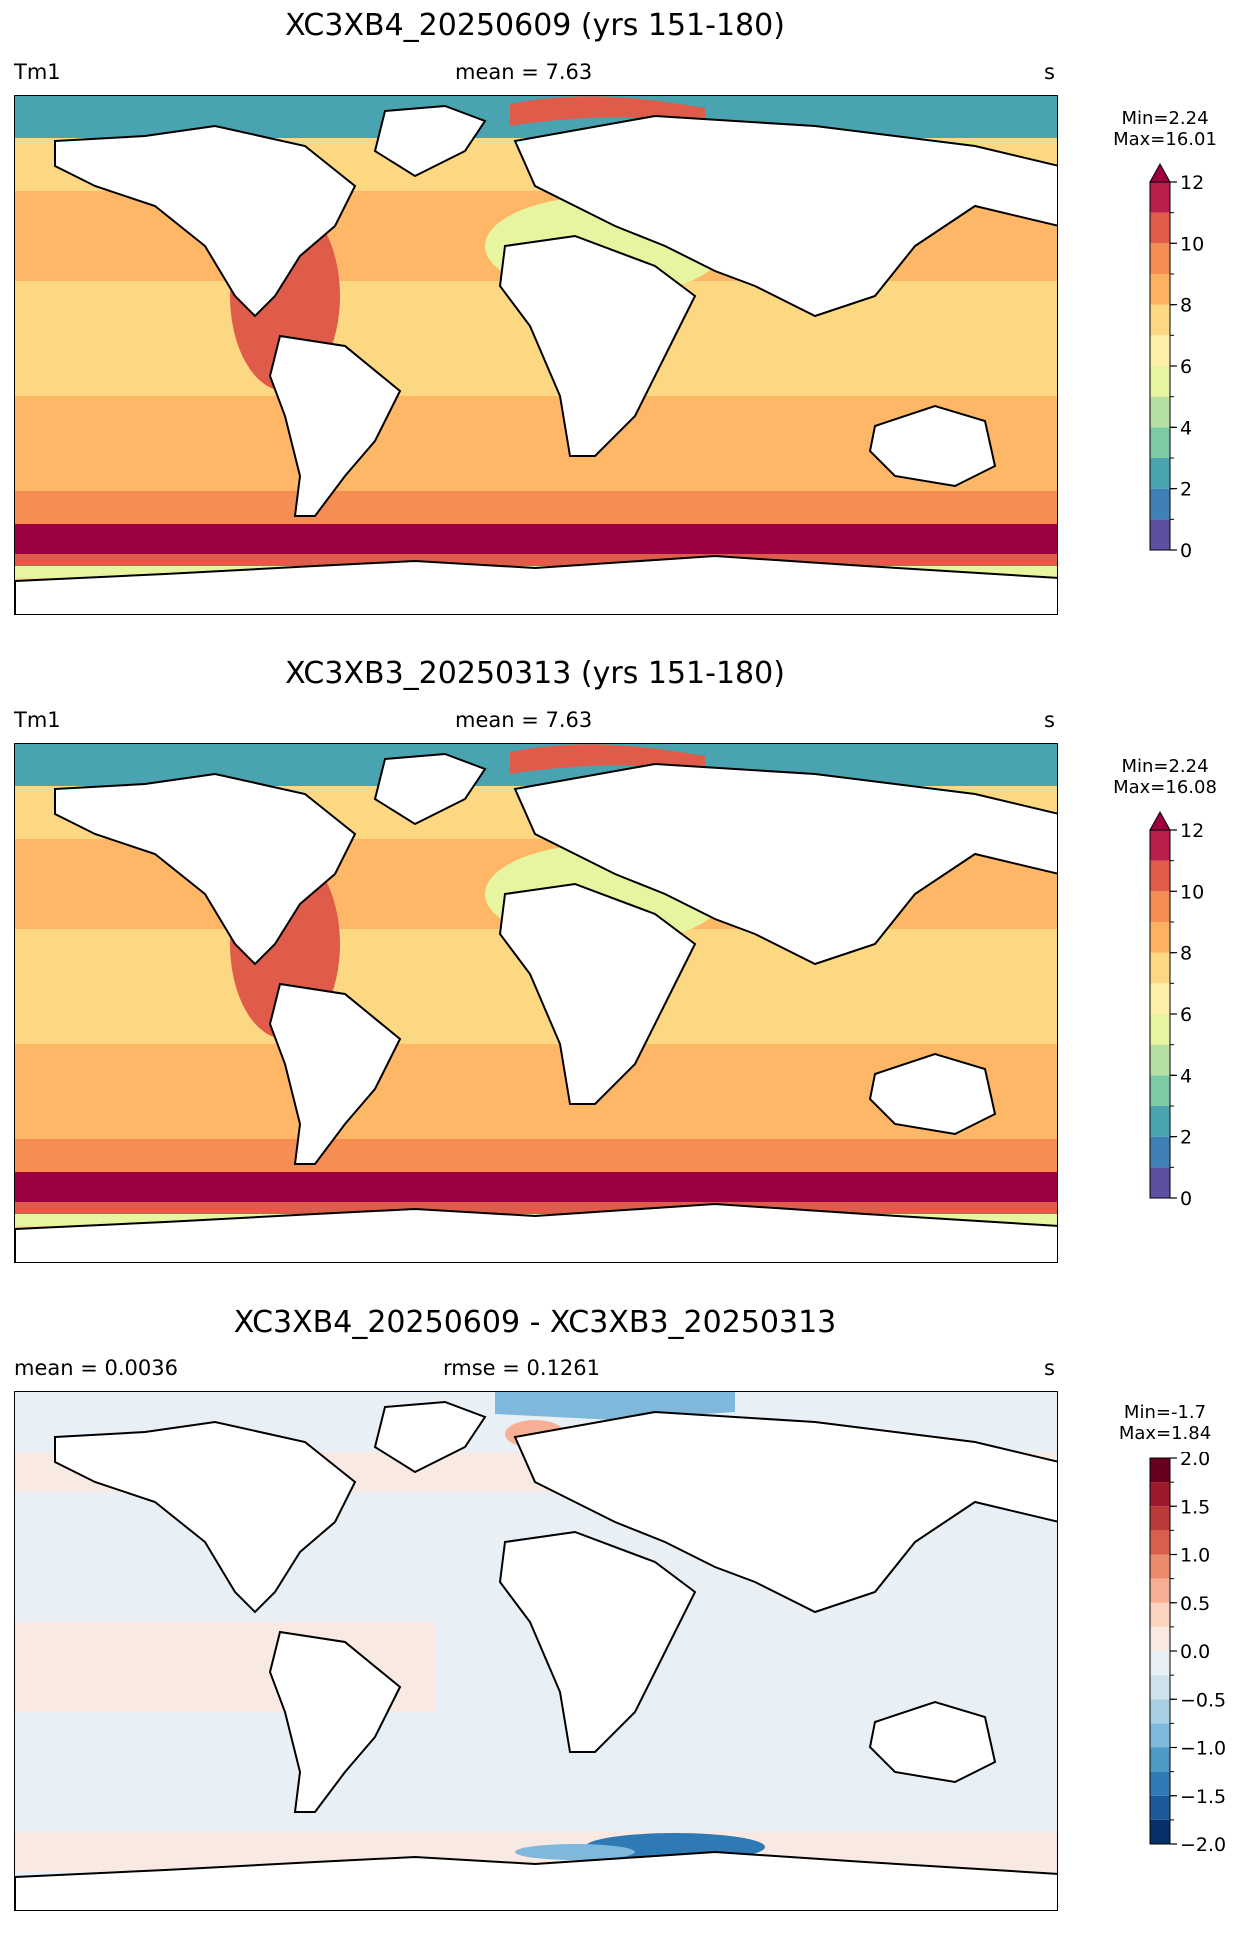 Image resolution: width=1257 pixels, height=1939 pixels. Describe the element at coordinates (1192, 244) in the screenshot. I see `colorbar-tick-label: 10` at that location.